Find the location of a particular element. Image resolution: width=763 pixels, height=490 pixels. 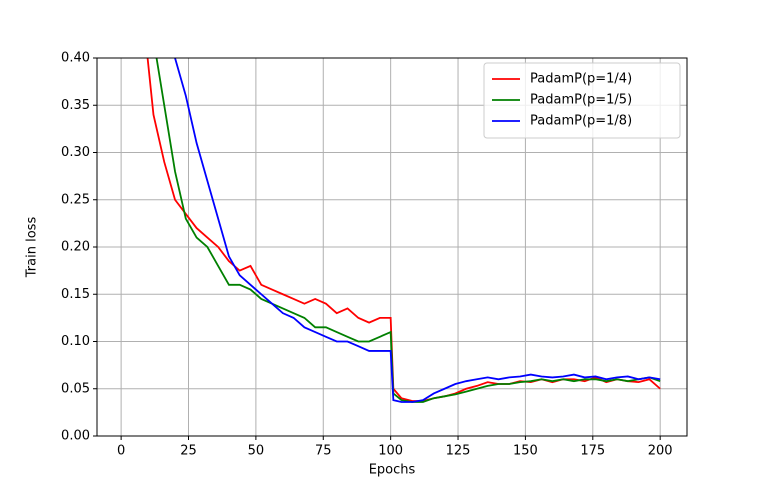

y-tick-label: 0.25 is located at coordinates (75, 199).